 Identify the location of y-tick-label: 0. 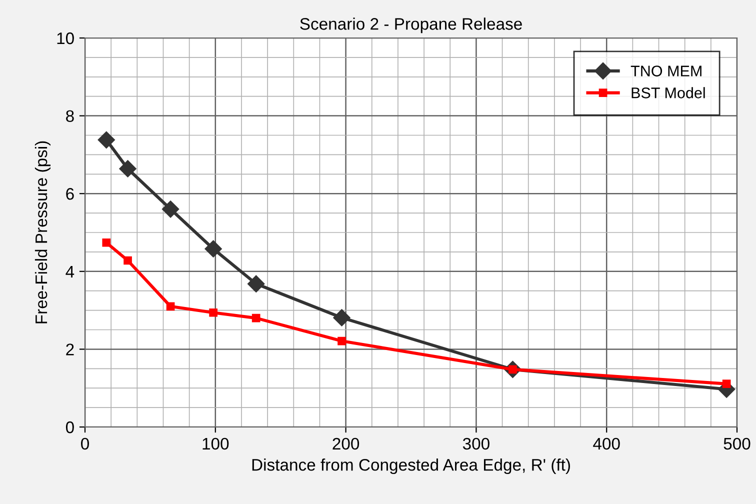
(70, 427).